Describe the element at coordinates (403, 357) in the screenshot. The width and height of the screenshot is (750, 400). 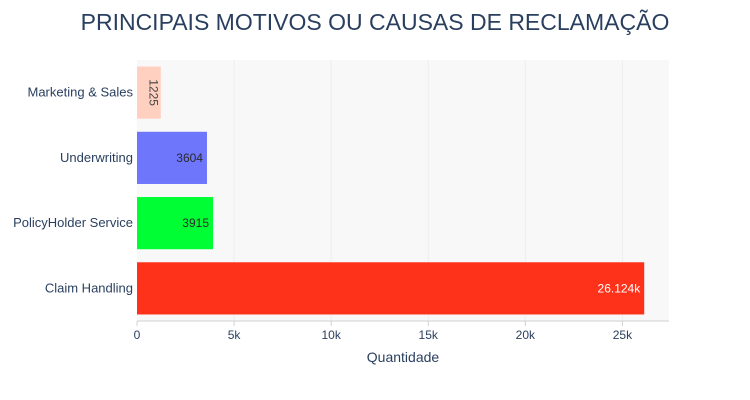
I see `x-axis-title: Quantidade` at that location.